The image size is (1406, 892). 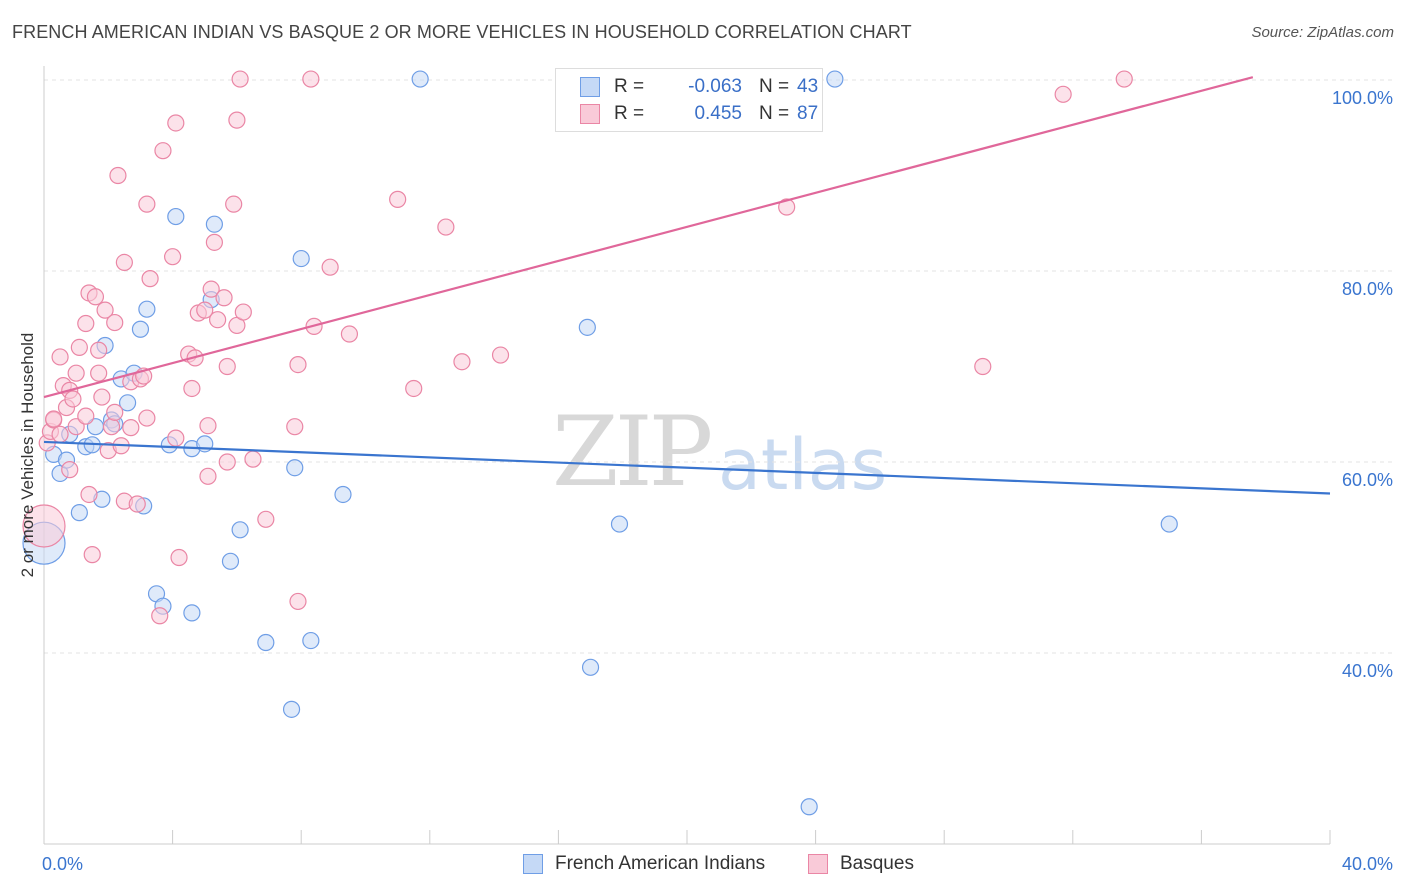 What do you see at coordinates (632, 452) in the screenshot?
I see `watermark-zip: ZIP` at bounding box center [632, 452].